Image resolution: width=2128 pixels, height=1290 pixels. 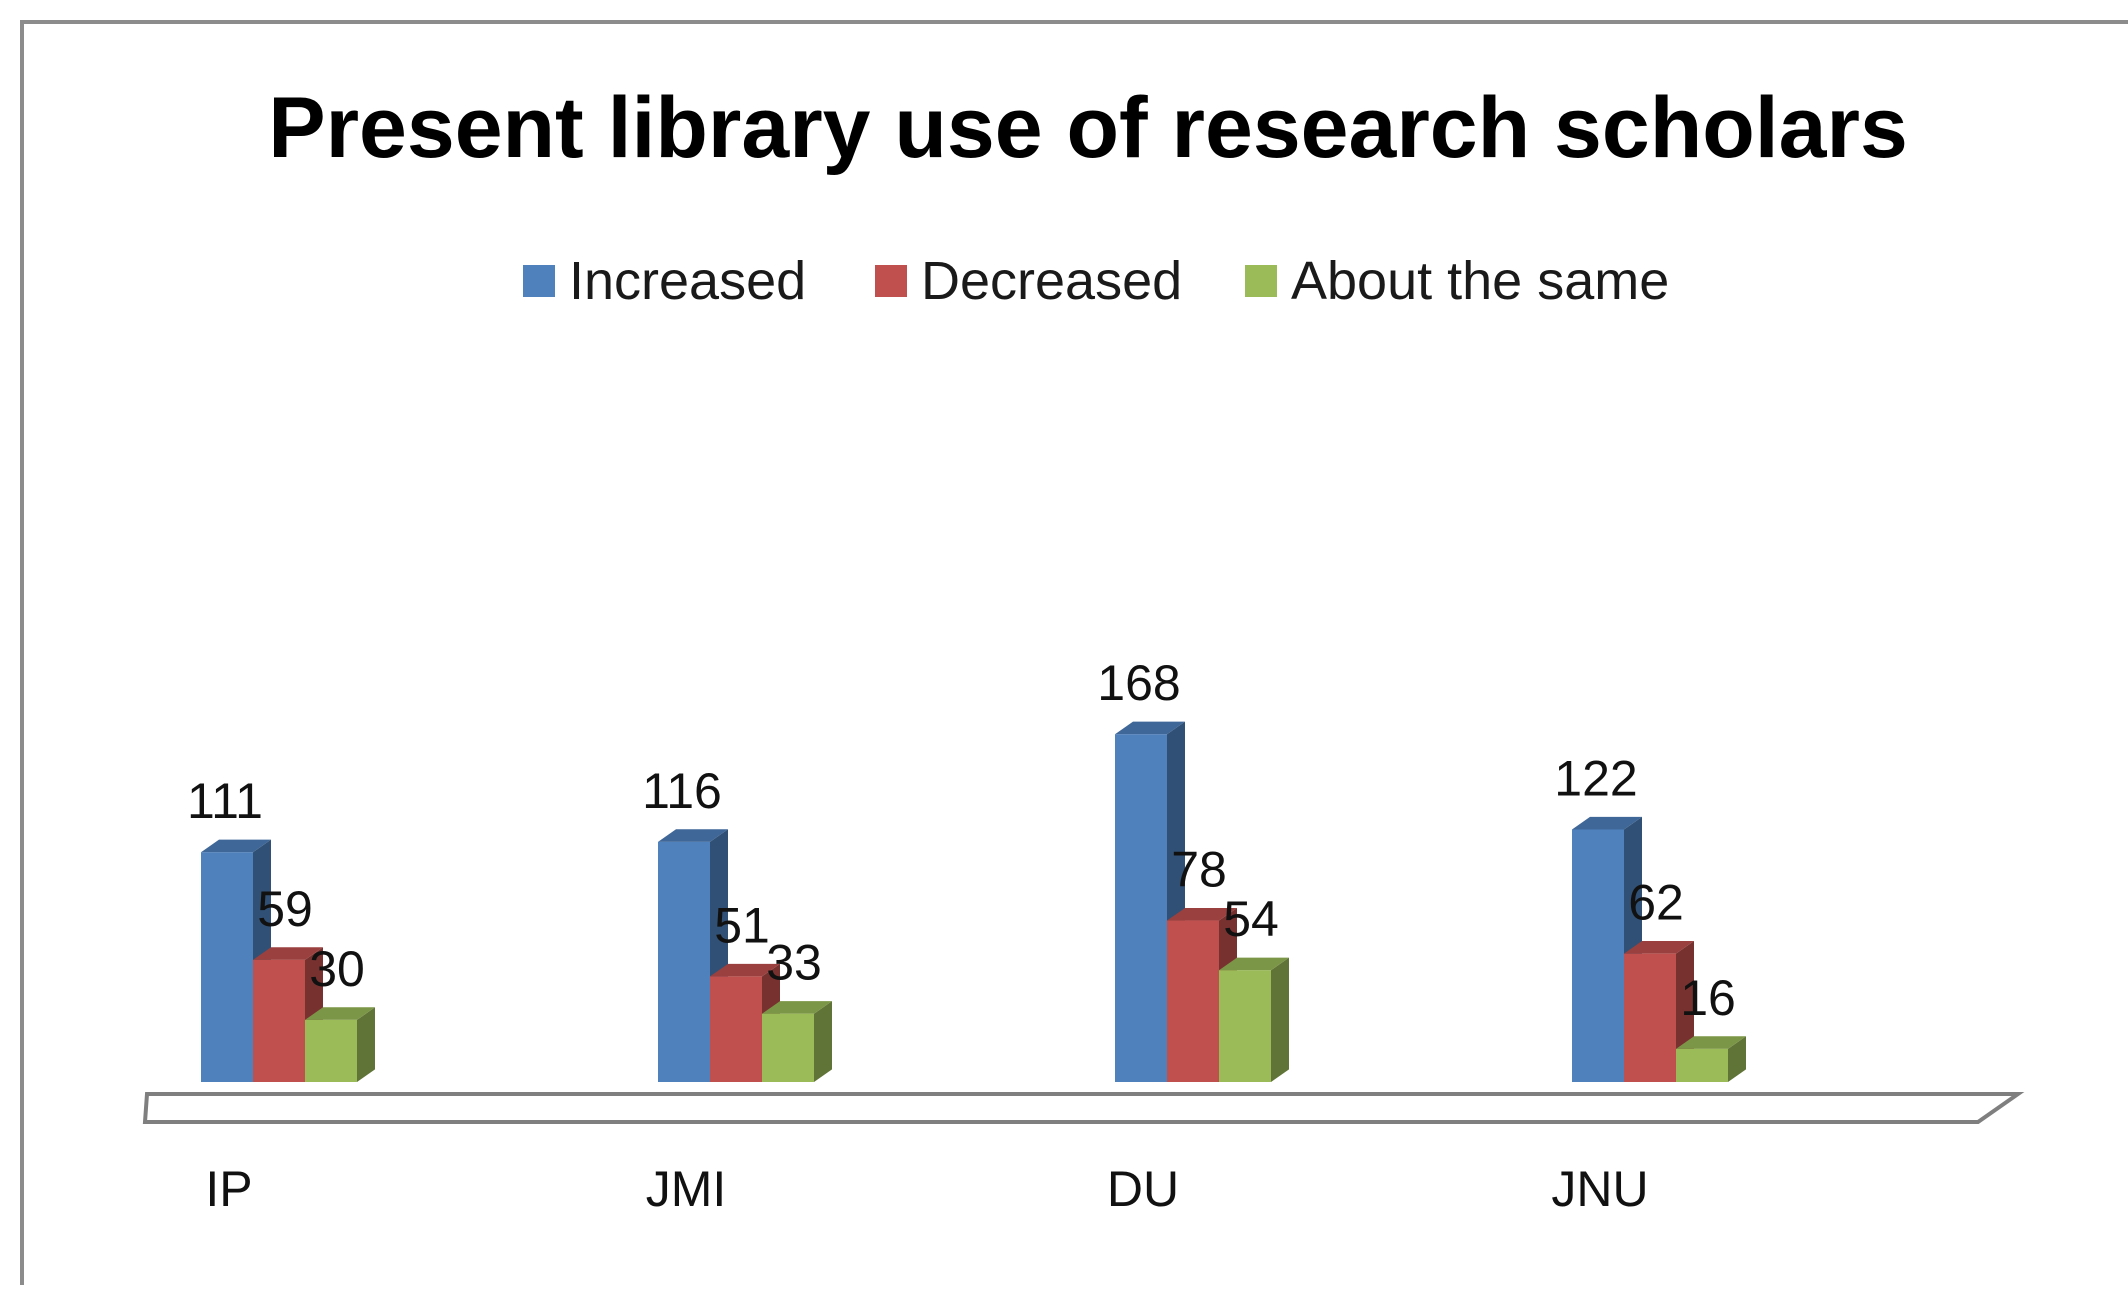 I want to click on data-label-du-about-the-same: 54, so click(x=1251, y=919).